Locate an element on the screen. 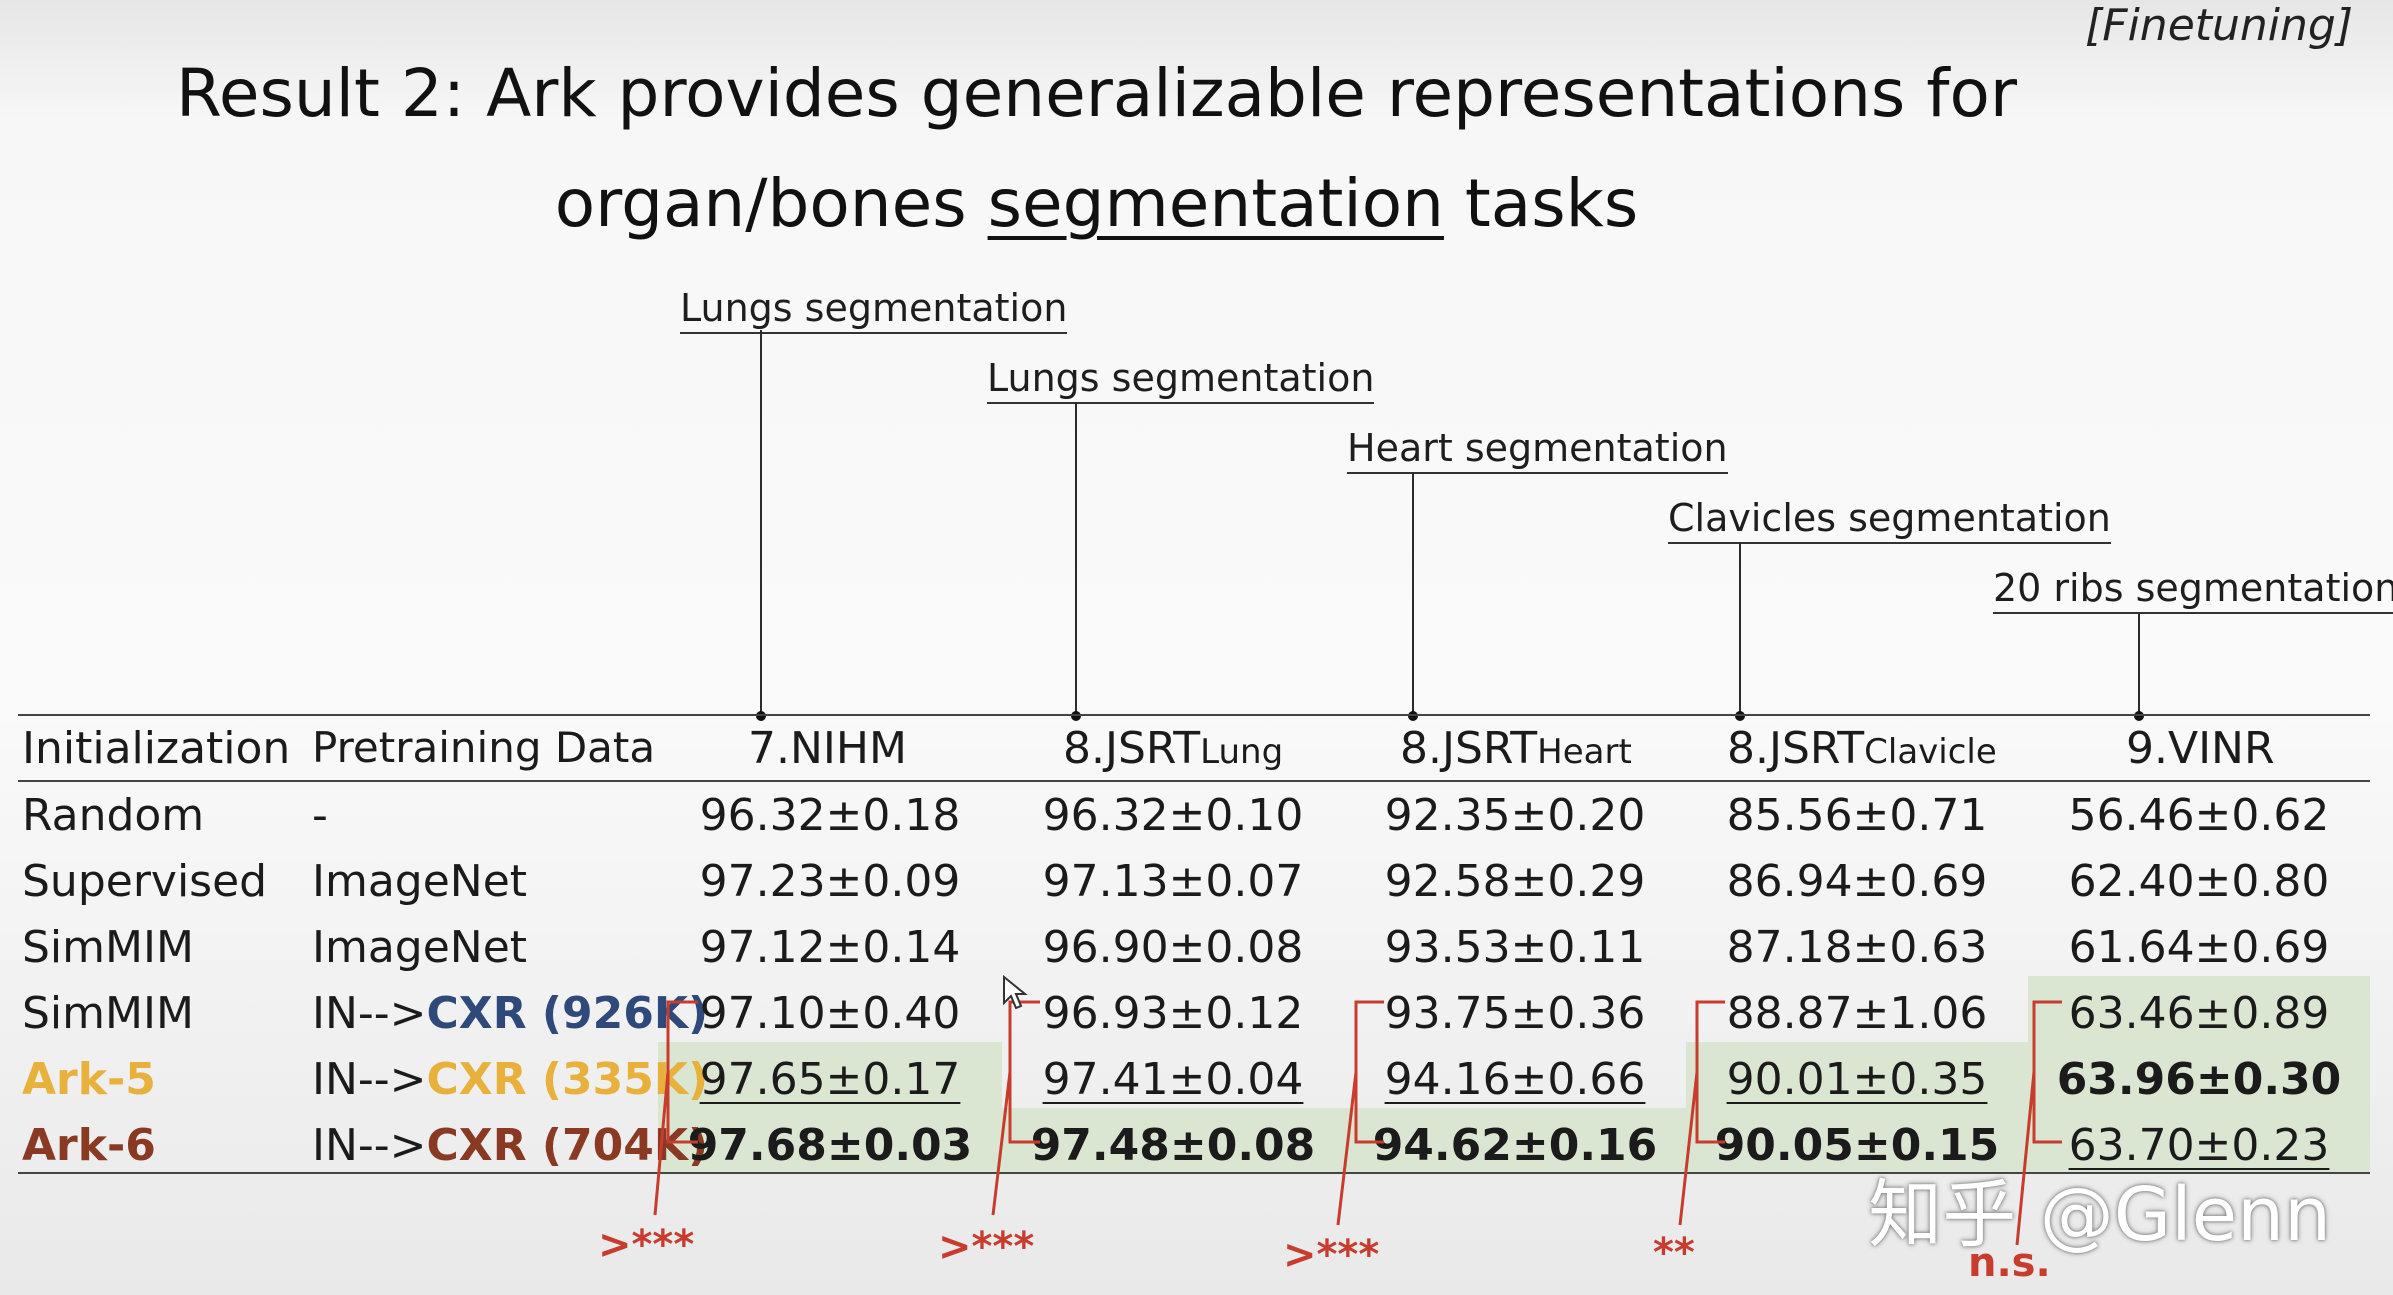 The width and height of the screenshot is (2393, 1295). row-random-pre: - is located at coordinates (320, 815).